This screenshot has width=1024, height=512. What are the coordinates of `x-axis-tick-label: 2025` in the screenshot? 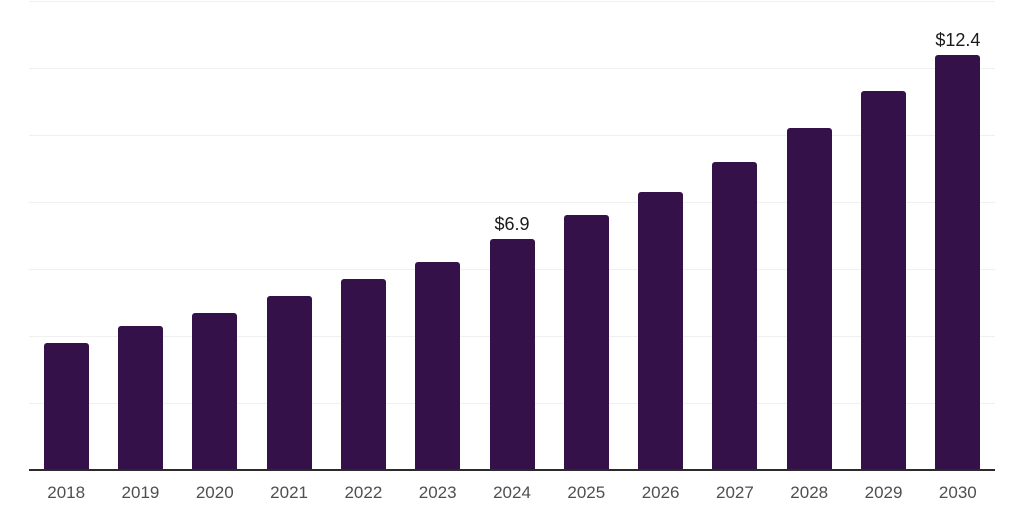 It's located at (586, 492).